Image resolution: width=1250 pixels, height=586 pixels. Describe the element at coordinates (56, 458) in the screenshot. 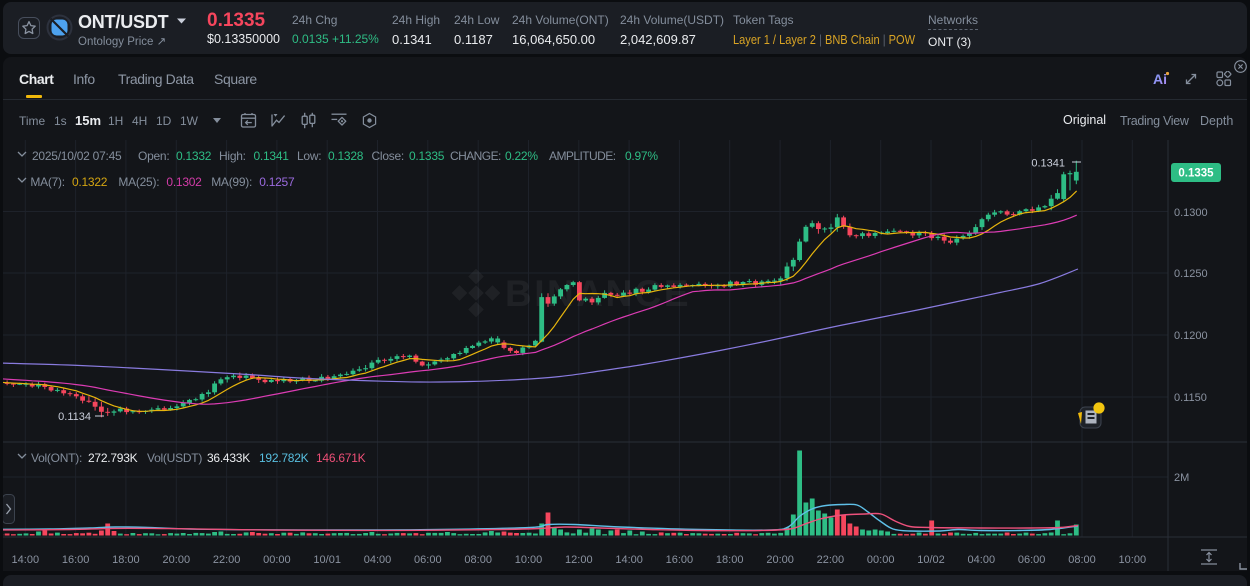

I see `svg-text: Vol(ONT):` at that location.